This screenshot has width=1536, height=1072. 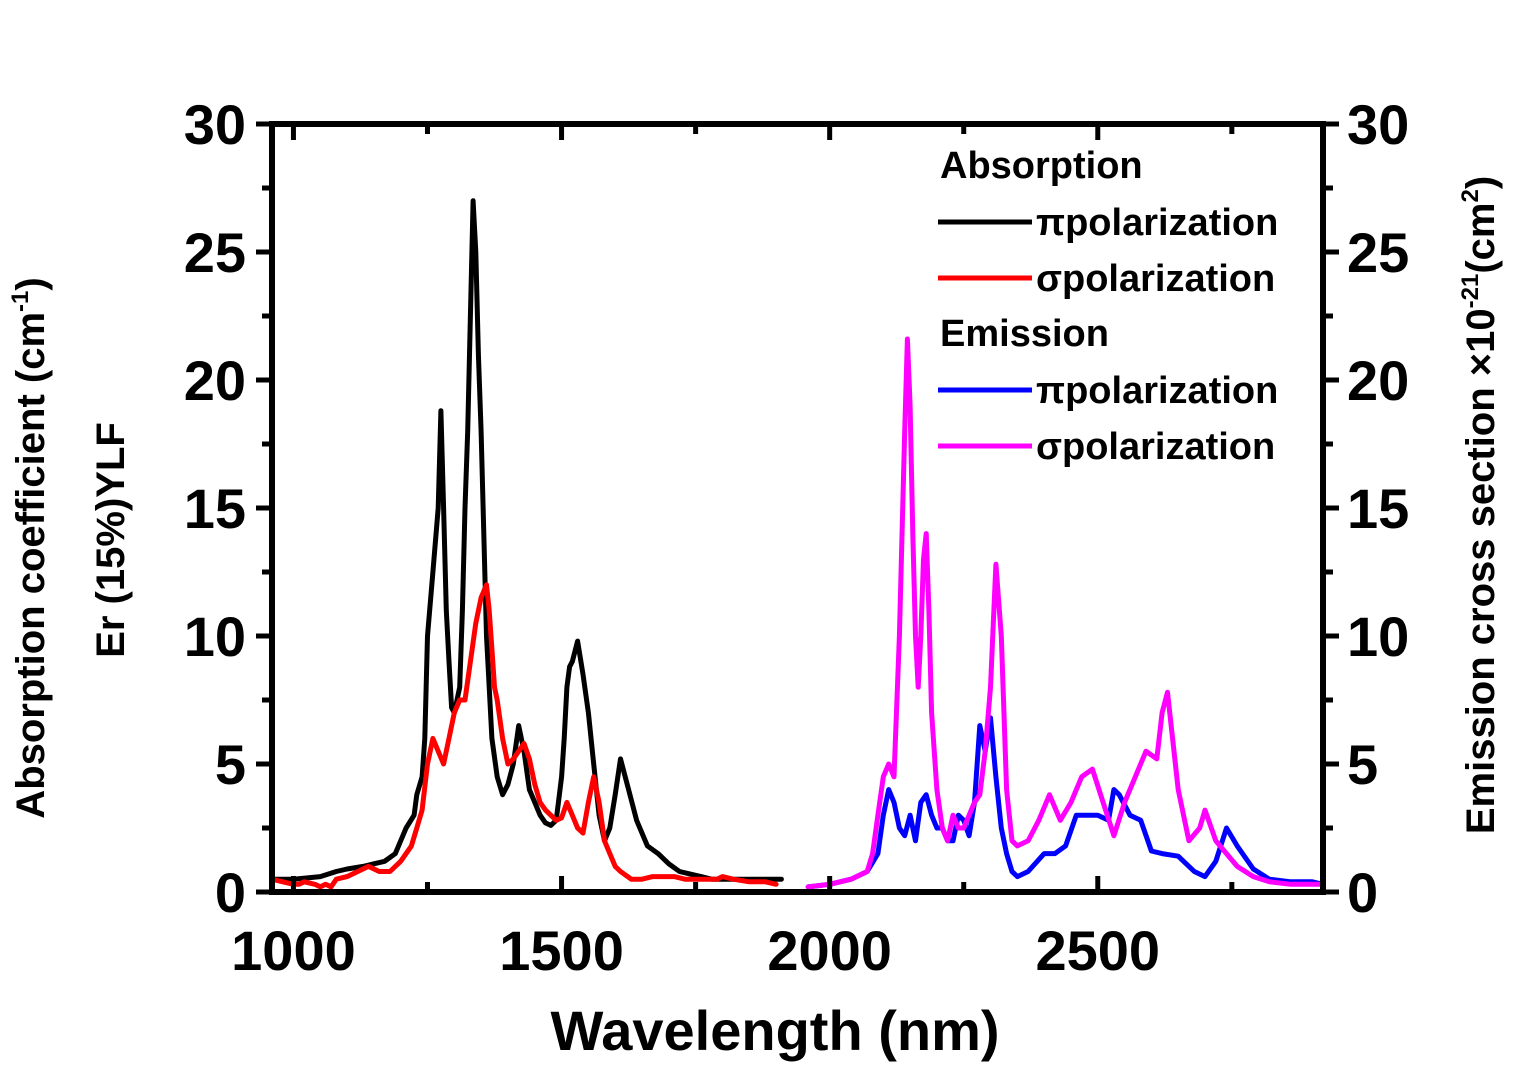 What do you see at coordinates (1481, 238) in the screenshot?
I see `y-right-title-mid: (cm` at bounding box center [1481, 238].